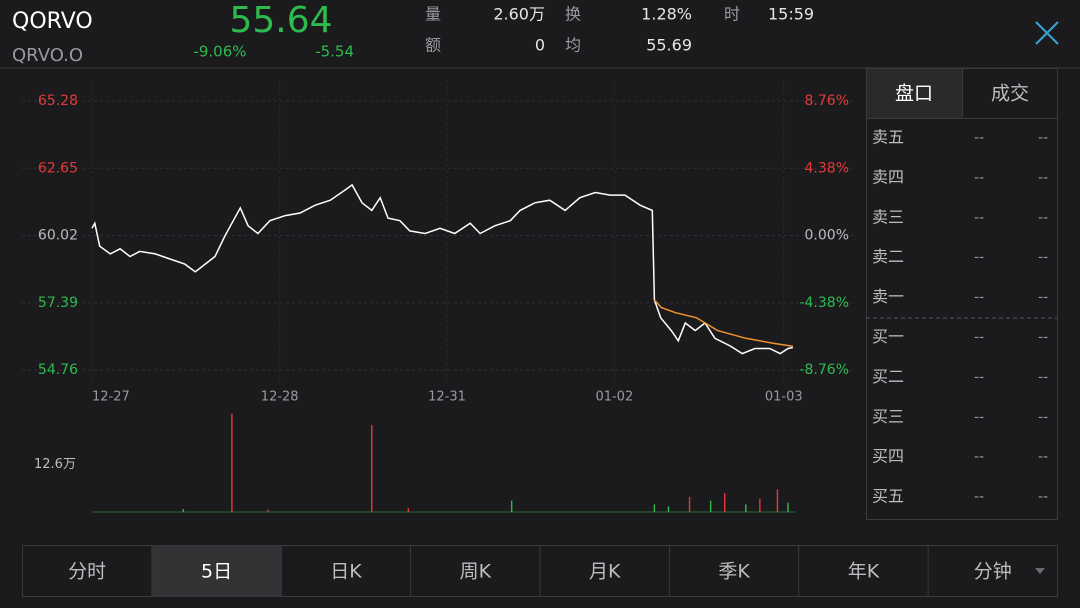 The height and width of the screenshot is (608, 1080). What do you see at coordinates (280, 20) in the screenshot?
I see `price: 55.64` at bounding box center [280, 20].